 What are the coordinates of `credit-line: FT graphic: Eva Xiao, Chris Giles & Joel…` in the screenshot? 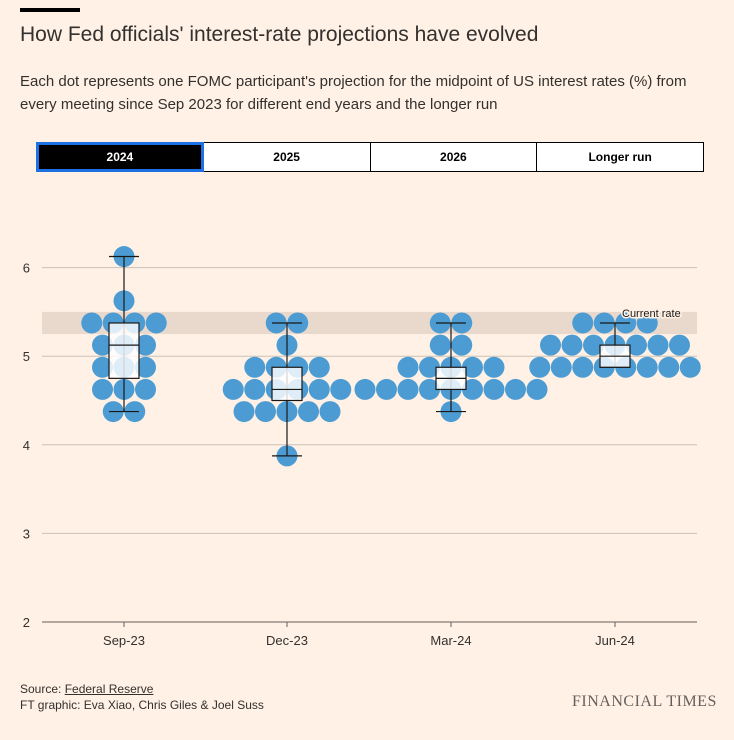 It's located at (142, 705).